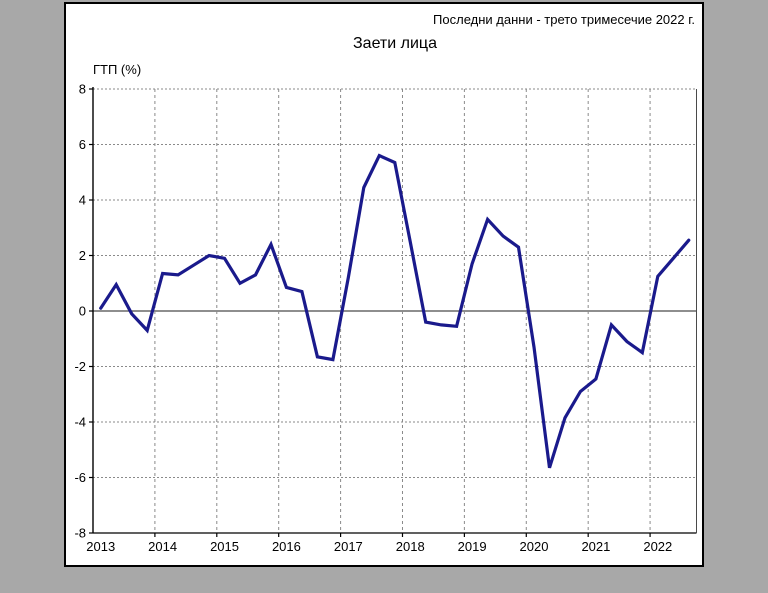 The height and width of the screenshot is (593, 768). Describe the element at coordinates (82, 200) in the screenshot. I see `y-tick-label: 4` at that location.